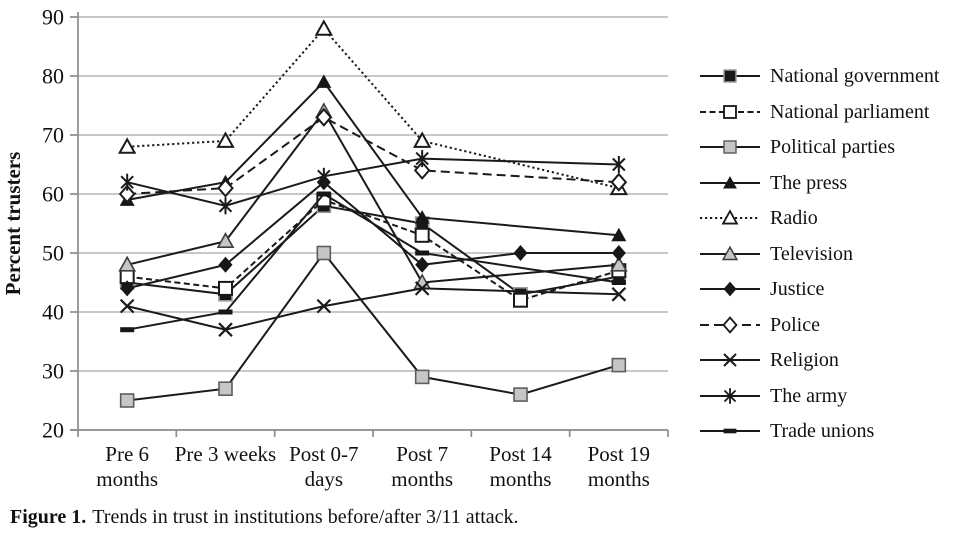 The width and height of the screenshot is (966, 544). I want to click on legend-asterisk-icon, so click(730, 395).